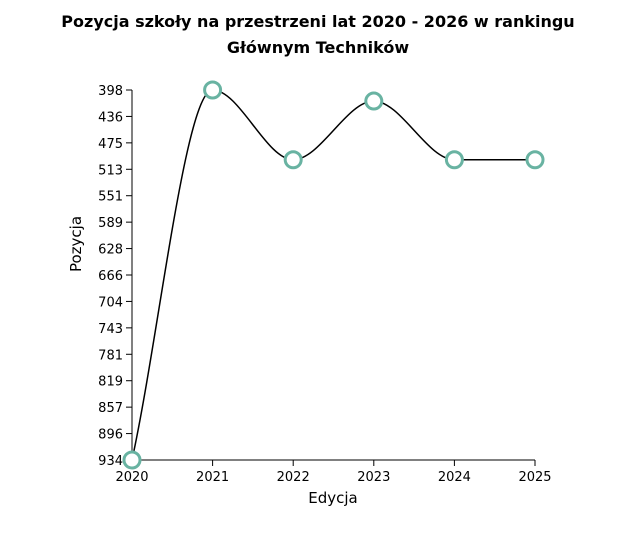 Image resolution: width=640 pixels, height=535 pixels. What do you see at coordinates (293, 477) in the screenshot?
I see `x-tick-label: 2022` at bounding box center [293, 477].